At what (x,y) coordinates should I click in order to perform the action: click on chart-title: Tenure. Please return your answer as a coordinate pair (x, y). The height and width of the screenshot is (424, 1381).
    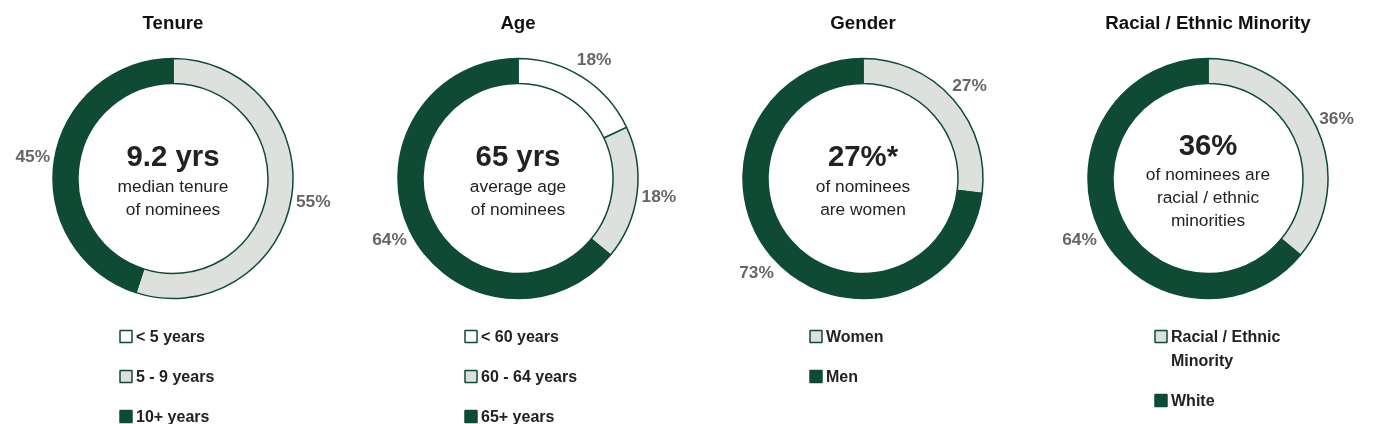
    Looking at the image, I should click on (173, 22).